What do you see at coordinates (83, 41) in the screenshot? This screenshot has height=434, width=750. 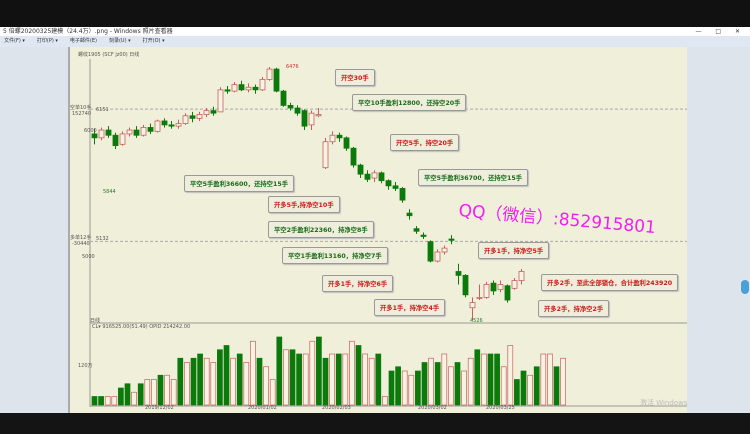 I see `menu-email: 电子邮件(E)` at bounding box center [83, 41].